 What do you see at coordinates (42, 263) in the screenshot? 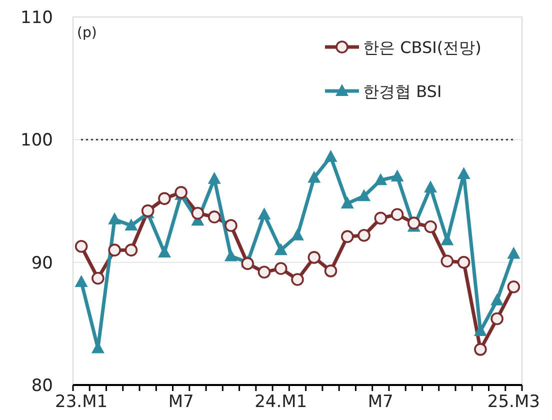
I see `y-tick-label: 90` at bounding box center [42, 263].